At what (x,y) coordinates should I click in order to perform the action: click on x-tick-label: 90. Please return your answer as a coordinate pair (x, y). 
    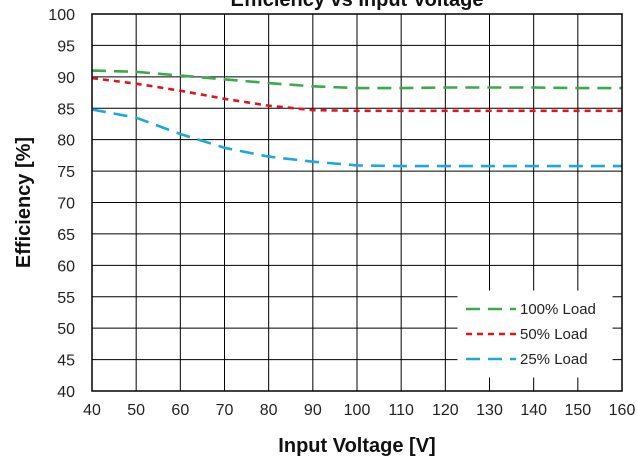
    Looking at the image, I should click on (313, 410).